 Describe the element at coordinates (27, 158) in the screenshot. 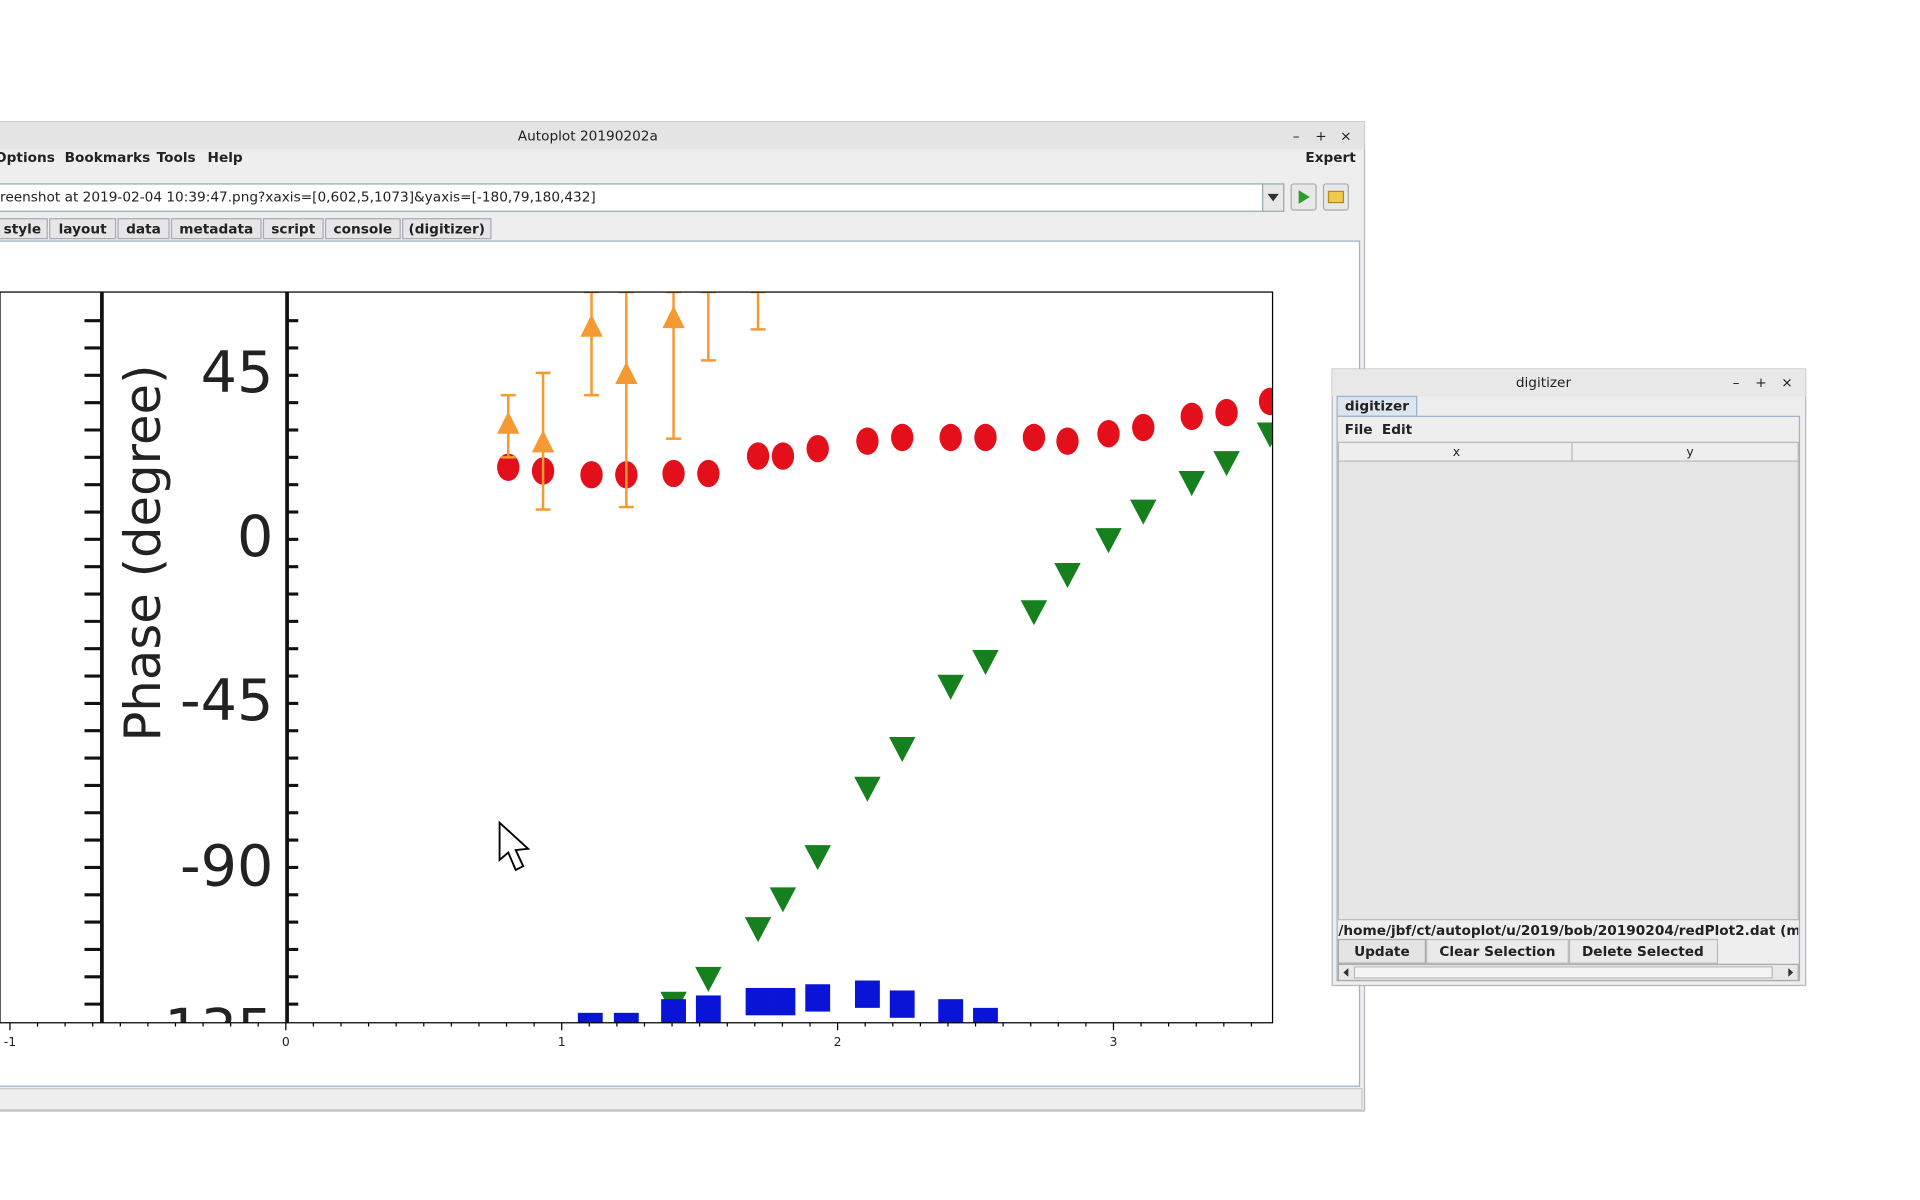

I see `menu-item: Options` at that location.